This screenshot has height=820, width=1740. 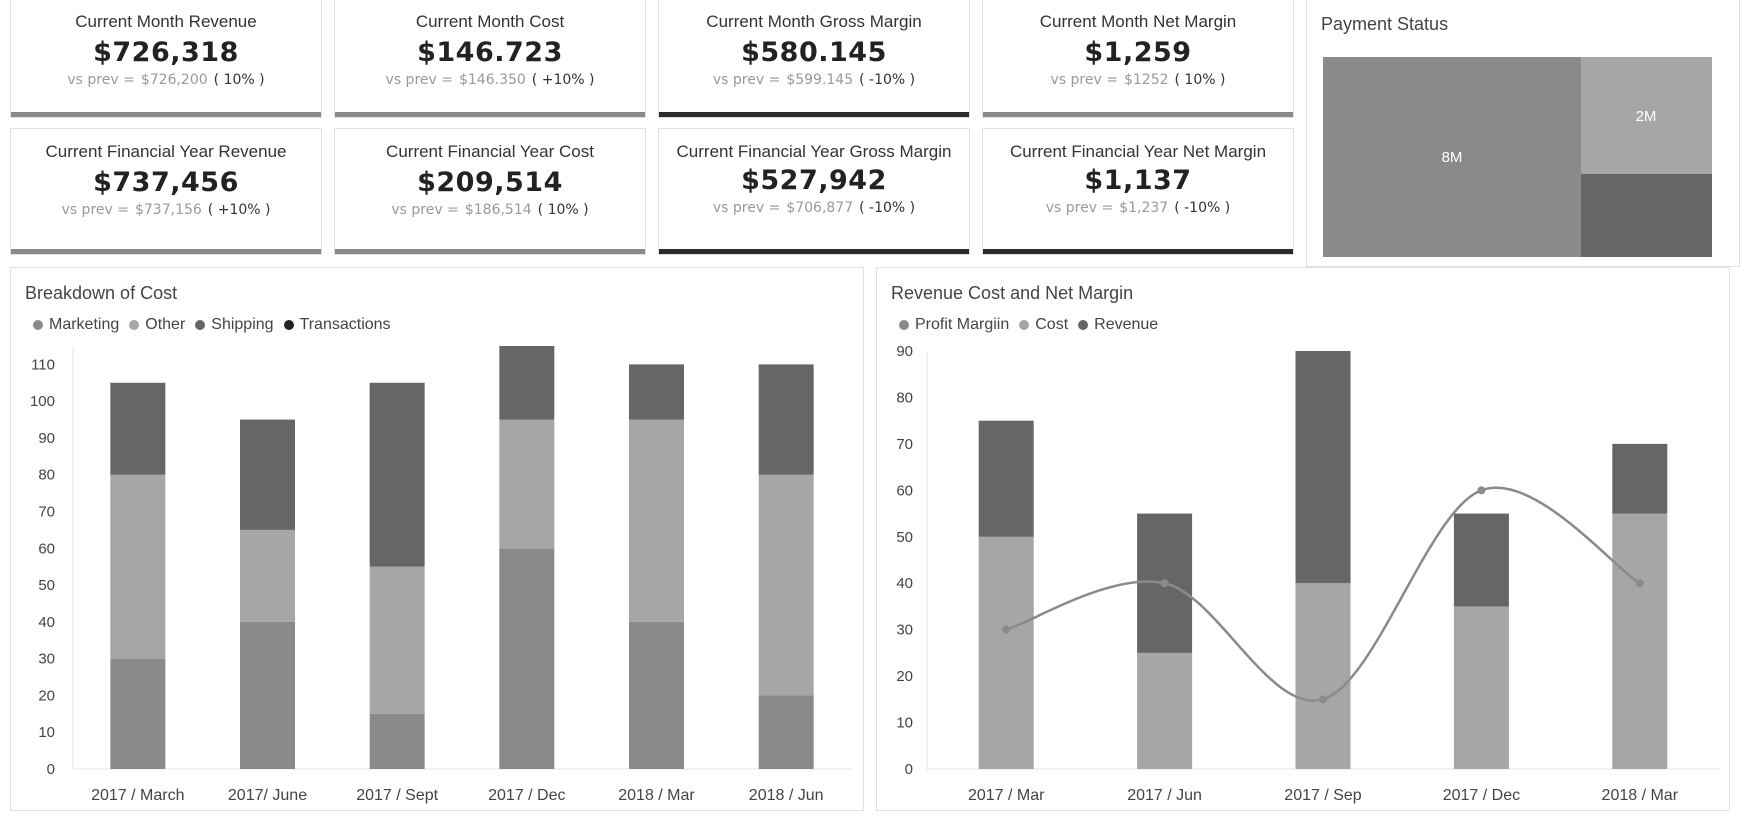 I want to click on kpi-value: $209,514, so click(x=490, y=182).